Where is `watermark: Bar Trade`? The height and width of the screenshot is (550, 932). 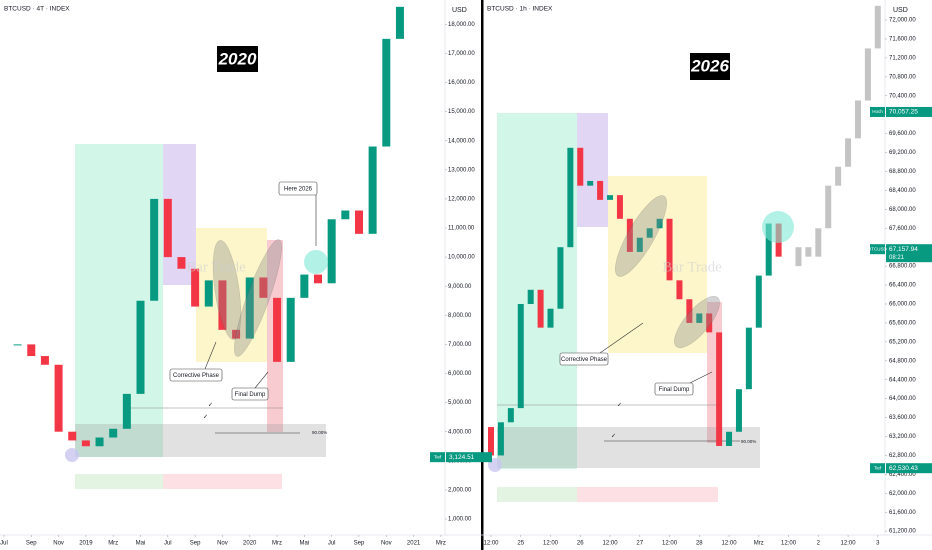
watermark: Bar Trade is located at coordinates (216, 267).